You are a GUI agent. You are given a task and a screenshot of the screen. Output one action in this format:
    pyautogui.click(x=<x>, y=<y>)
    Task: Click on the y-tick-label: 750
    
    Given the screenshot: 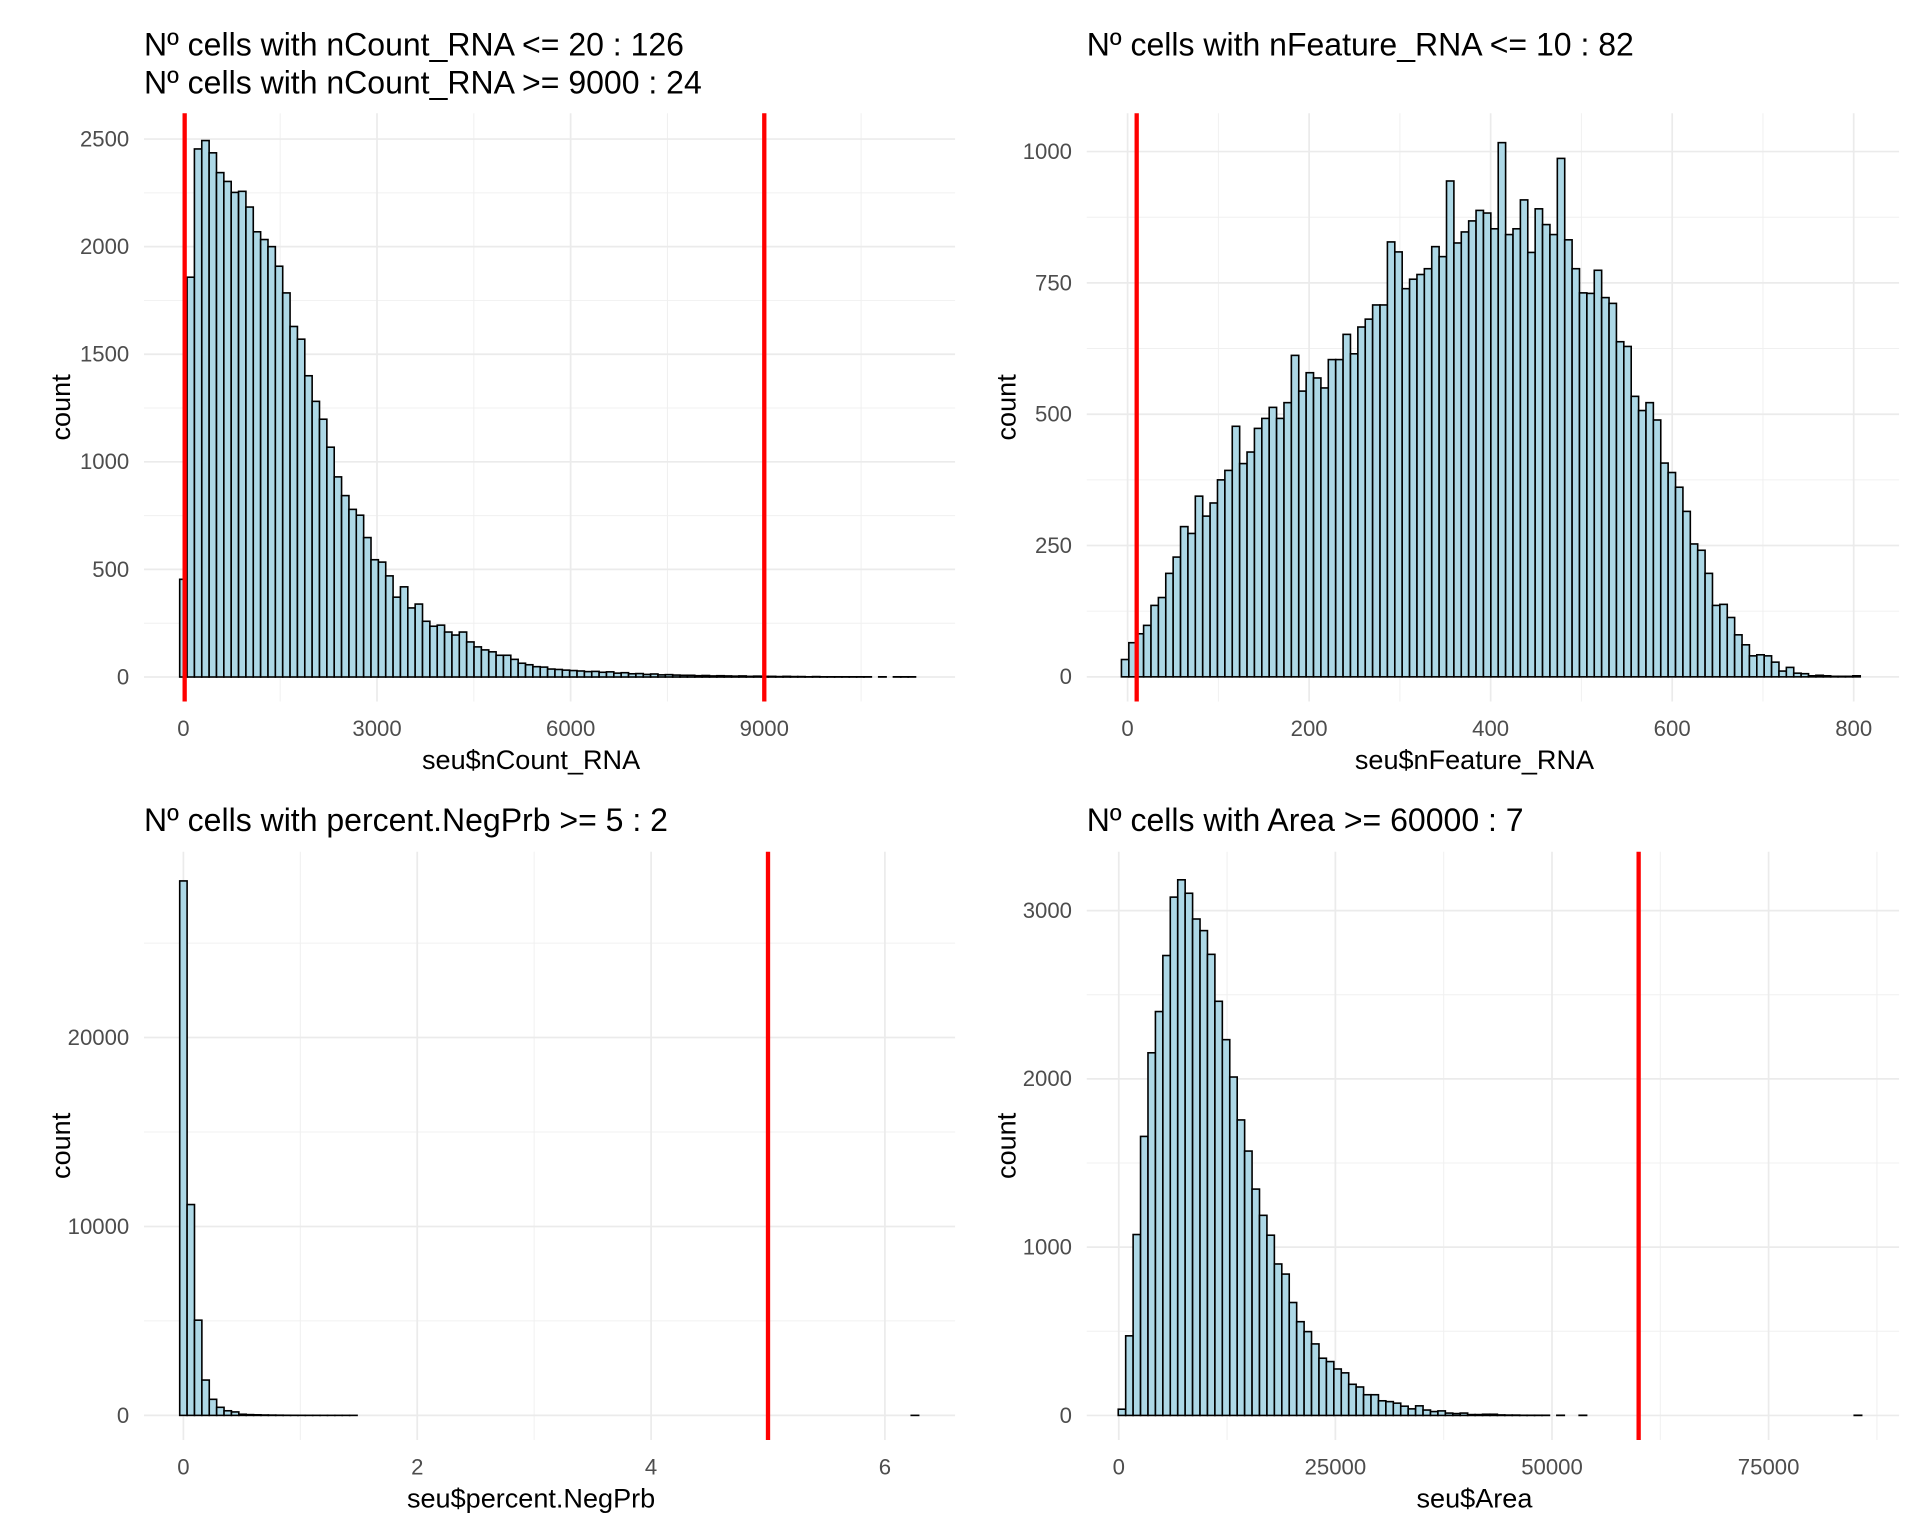 What is the action you would take?
    pyautogui.click(x=1053, y=282)
    